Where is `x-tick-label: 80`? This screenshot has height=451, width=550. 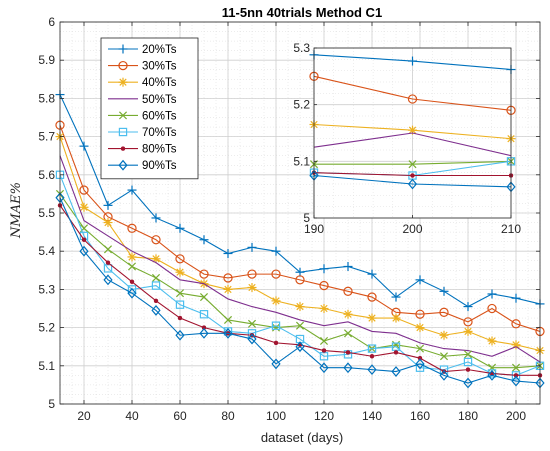
x-tick-label: 80 is located at coordinates (228, 416).